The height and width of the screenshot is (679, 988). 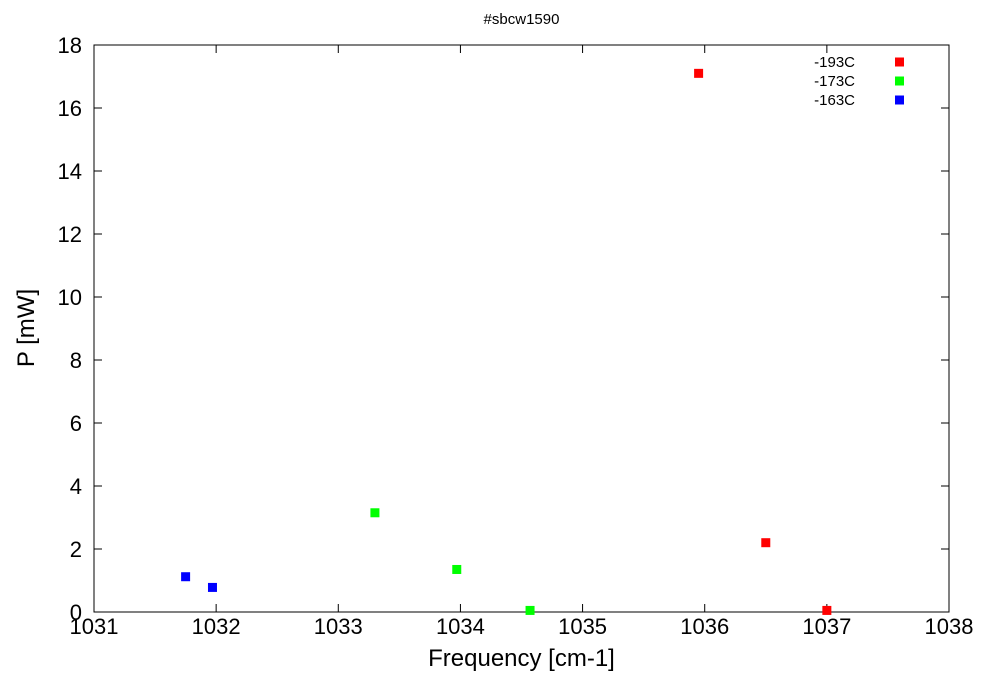 What do you see at coordinates (834, 100) in the screenshot?
I see `legend-label: -163C` at bounding box center [834, 100].